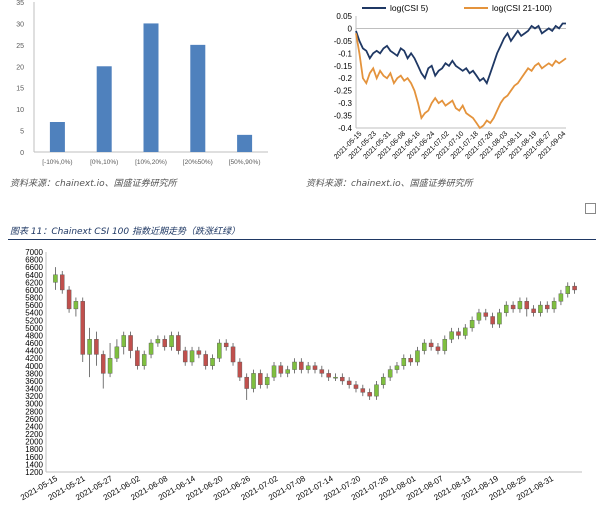 The image size is (600, 506). What do you see at coordinates (343, 91) in the screenshot?
I see `y-tick-label: -0.25` at bounding box center [343, 91].